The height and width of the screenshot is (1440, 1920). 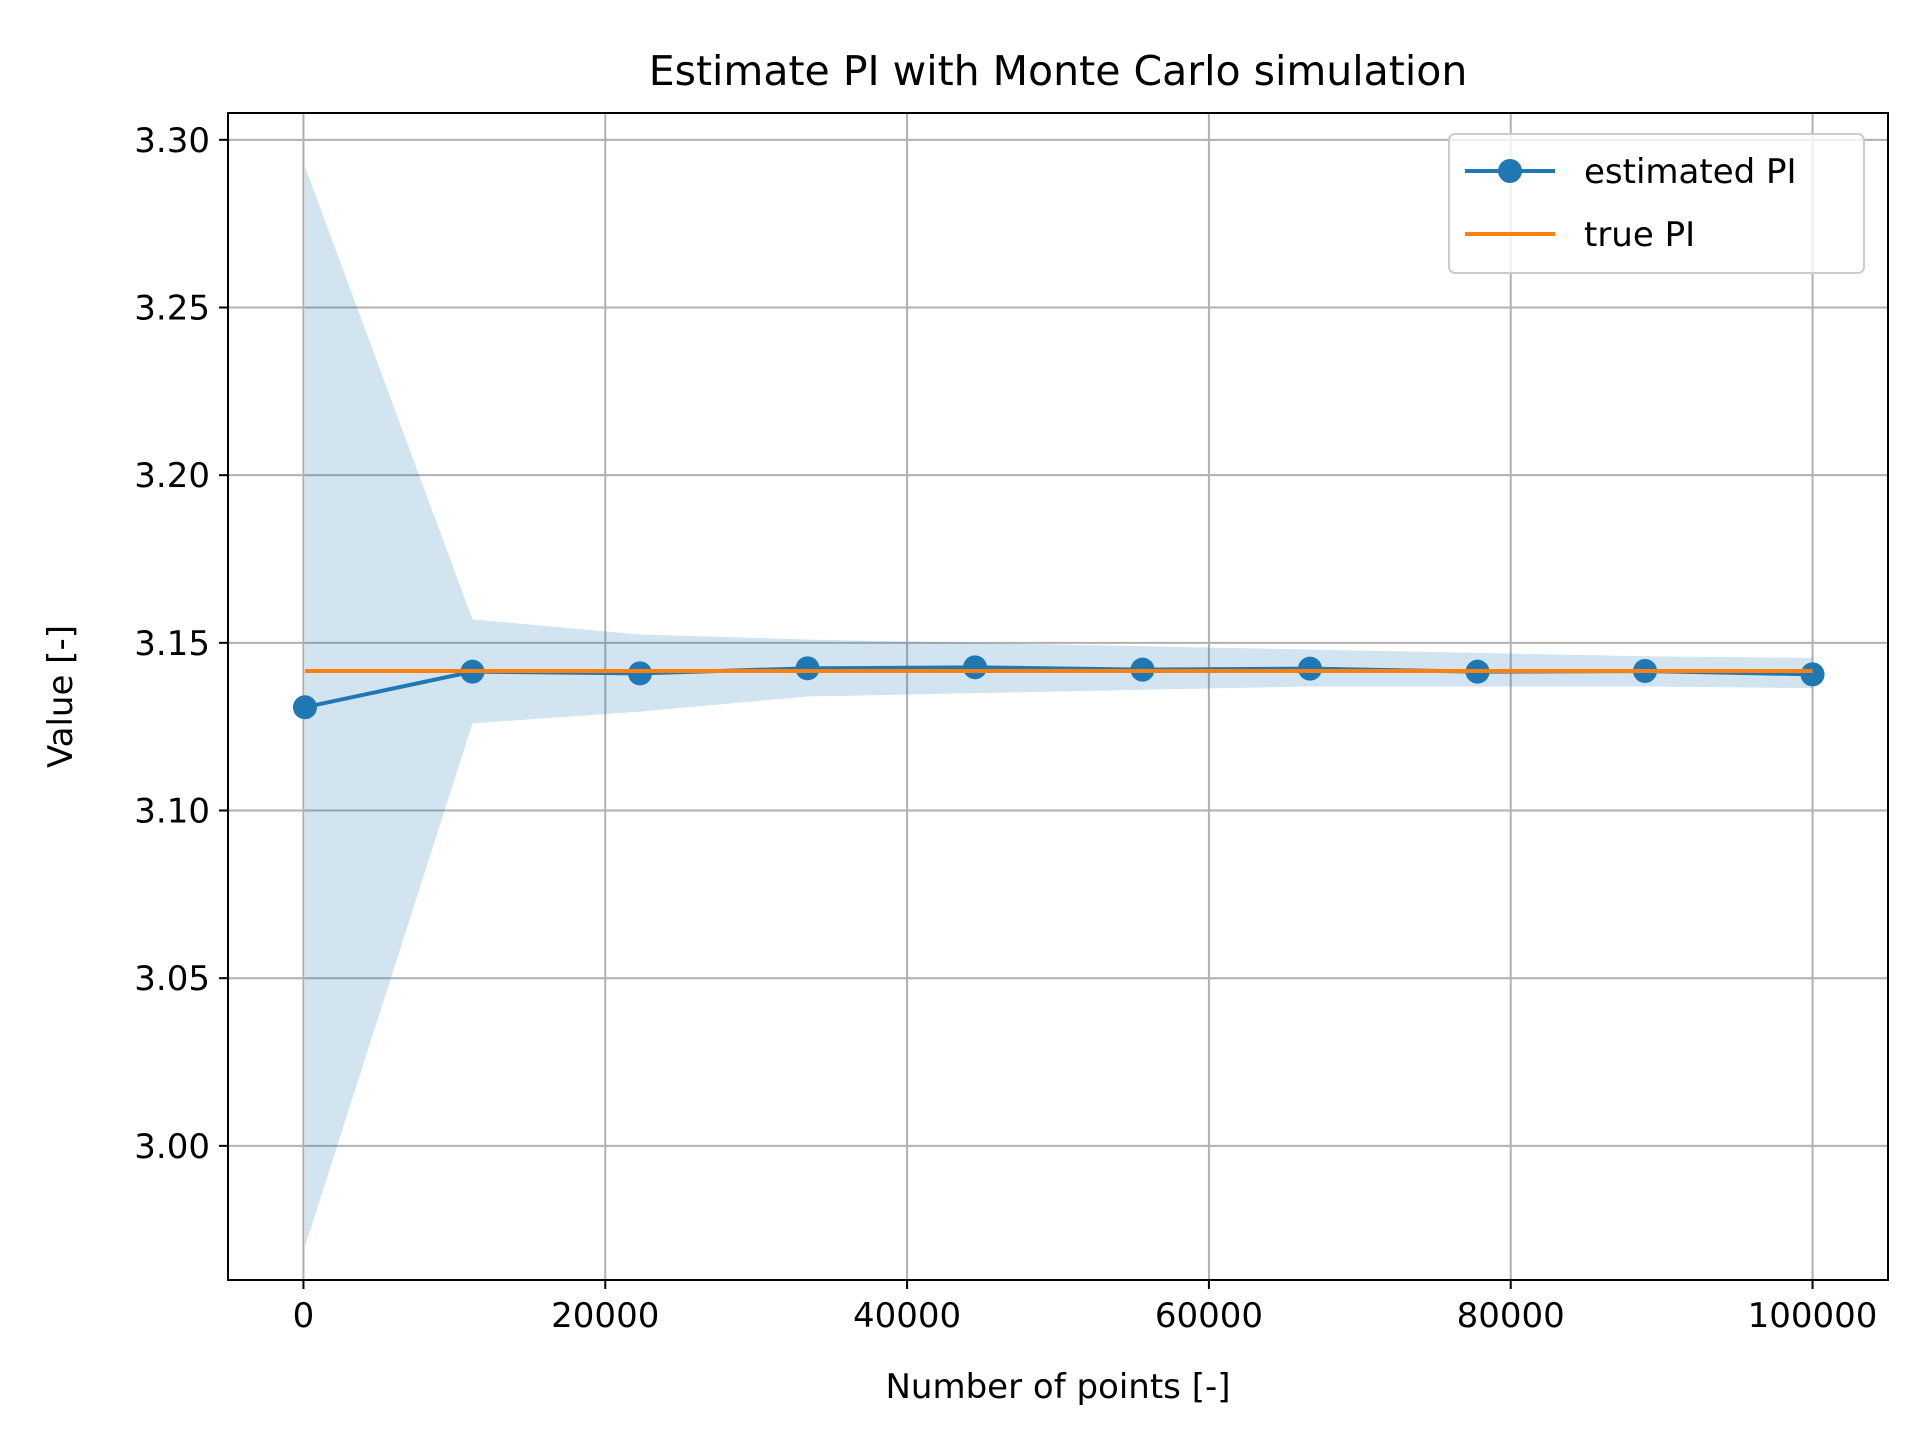 I want to click on x-tick-label: 100000, so click(x=1813, y=1316).